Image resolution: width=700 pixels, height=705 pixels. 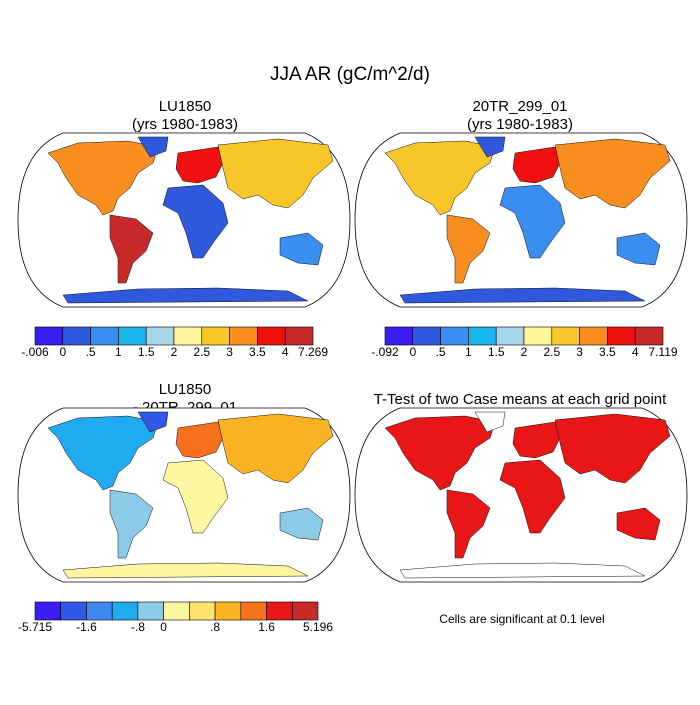 I want to click on panel-title: 20TR_299_01, so click(x=519, y=106).